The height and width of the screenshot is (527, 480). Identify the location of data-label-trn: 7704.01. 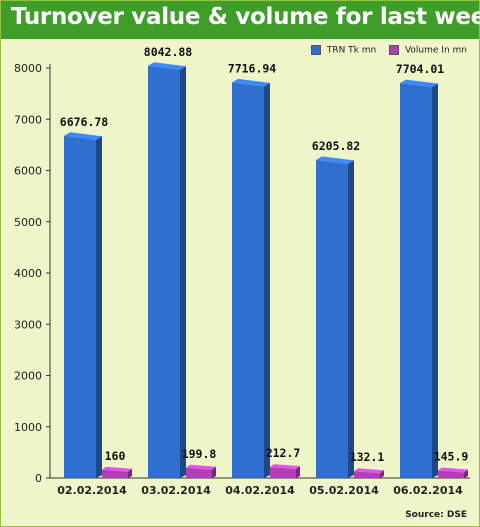
(420, 69).